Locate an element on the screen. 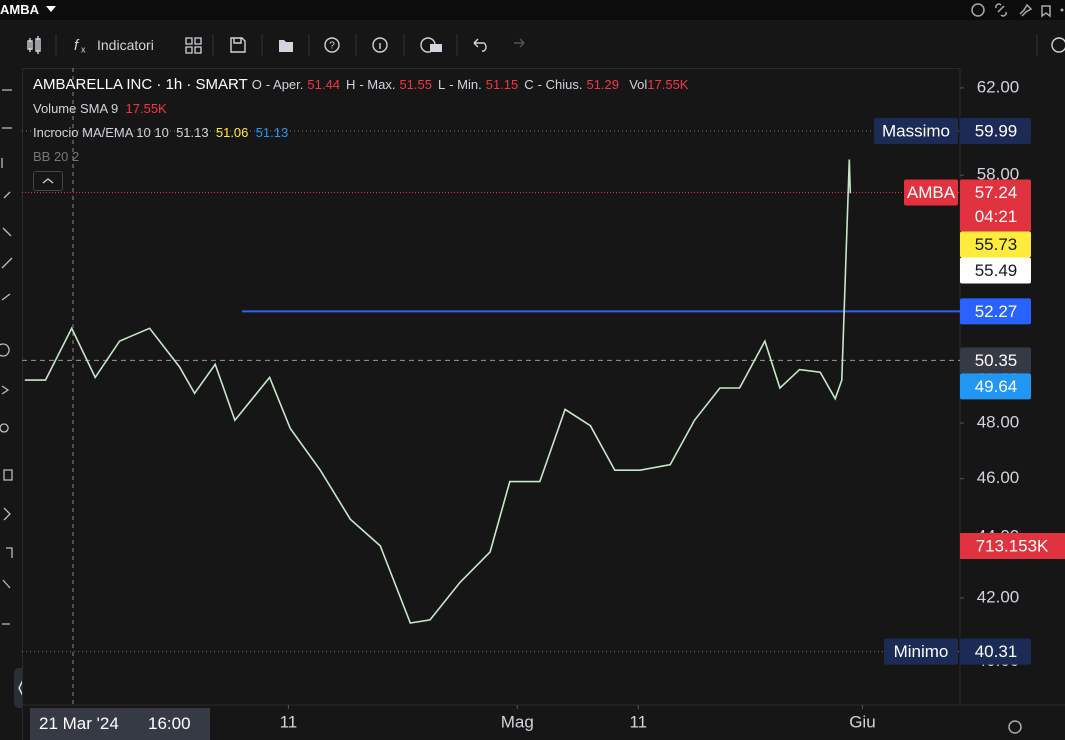 This screenshot has height=740, width=1065. ma-cross-label: Incrocio MA/EMA 10 10 is located at coordinates (101, 132).